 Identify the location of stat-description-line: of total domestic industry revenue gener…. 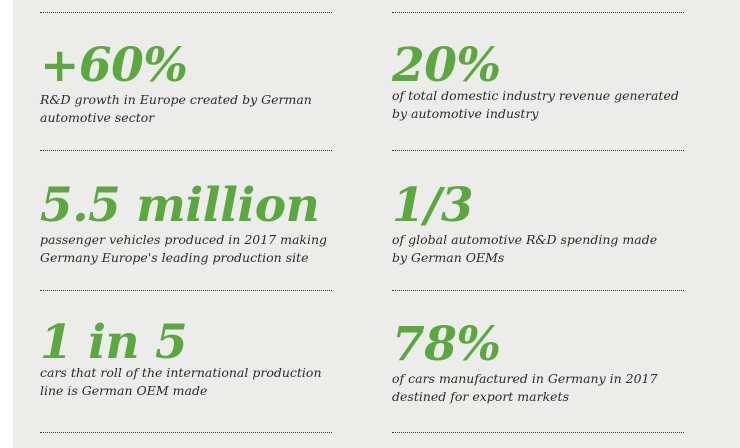
(535, 95).